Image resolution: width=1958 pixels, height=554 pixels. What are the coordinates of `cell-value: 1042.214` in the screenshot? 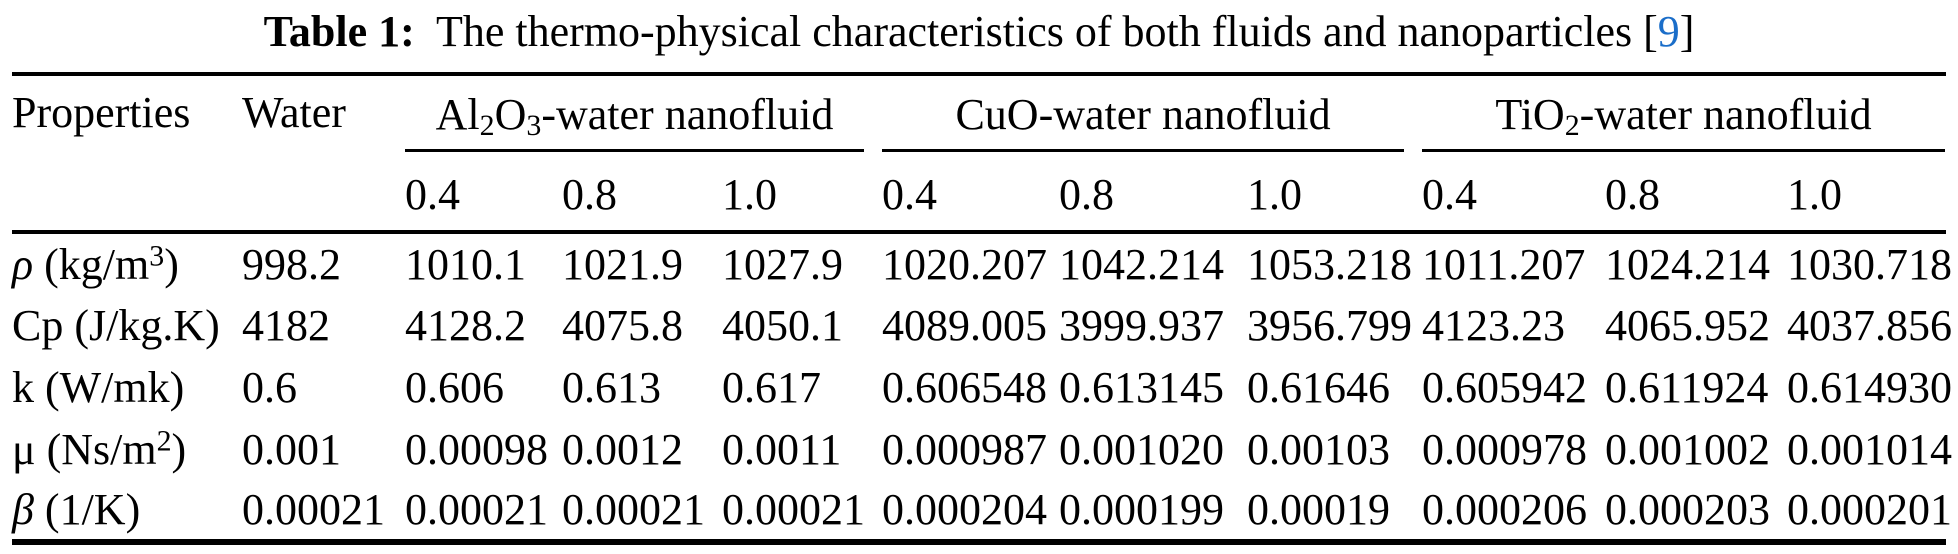 It's located at (1141, 264).